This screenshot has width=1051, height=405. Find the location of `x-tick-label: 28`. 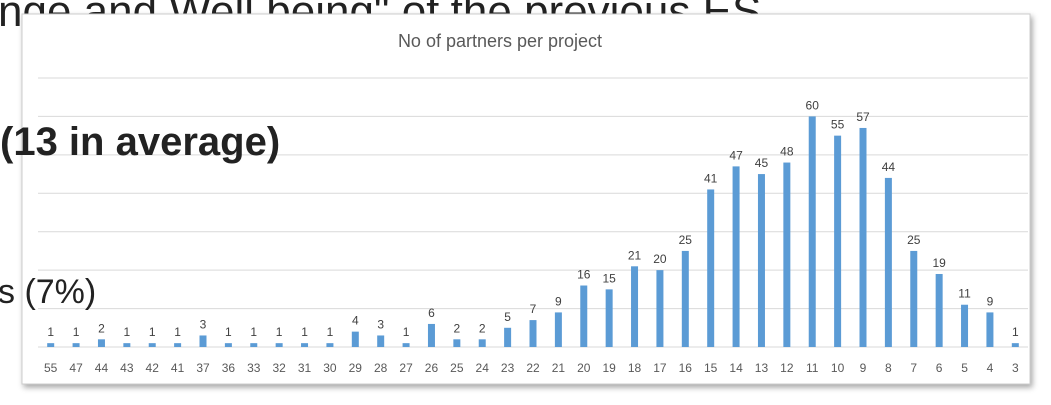

x-tick-label: 28 is located at coordinates (381, 368).